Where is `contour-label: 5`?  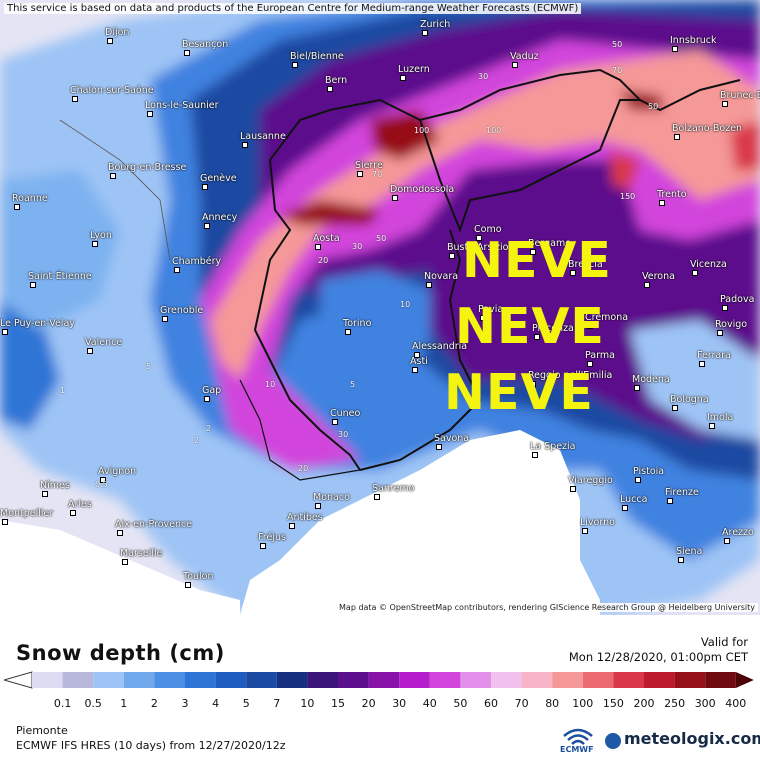 contour-label: 5 is located at coordinates (149, 366).